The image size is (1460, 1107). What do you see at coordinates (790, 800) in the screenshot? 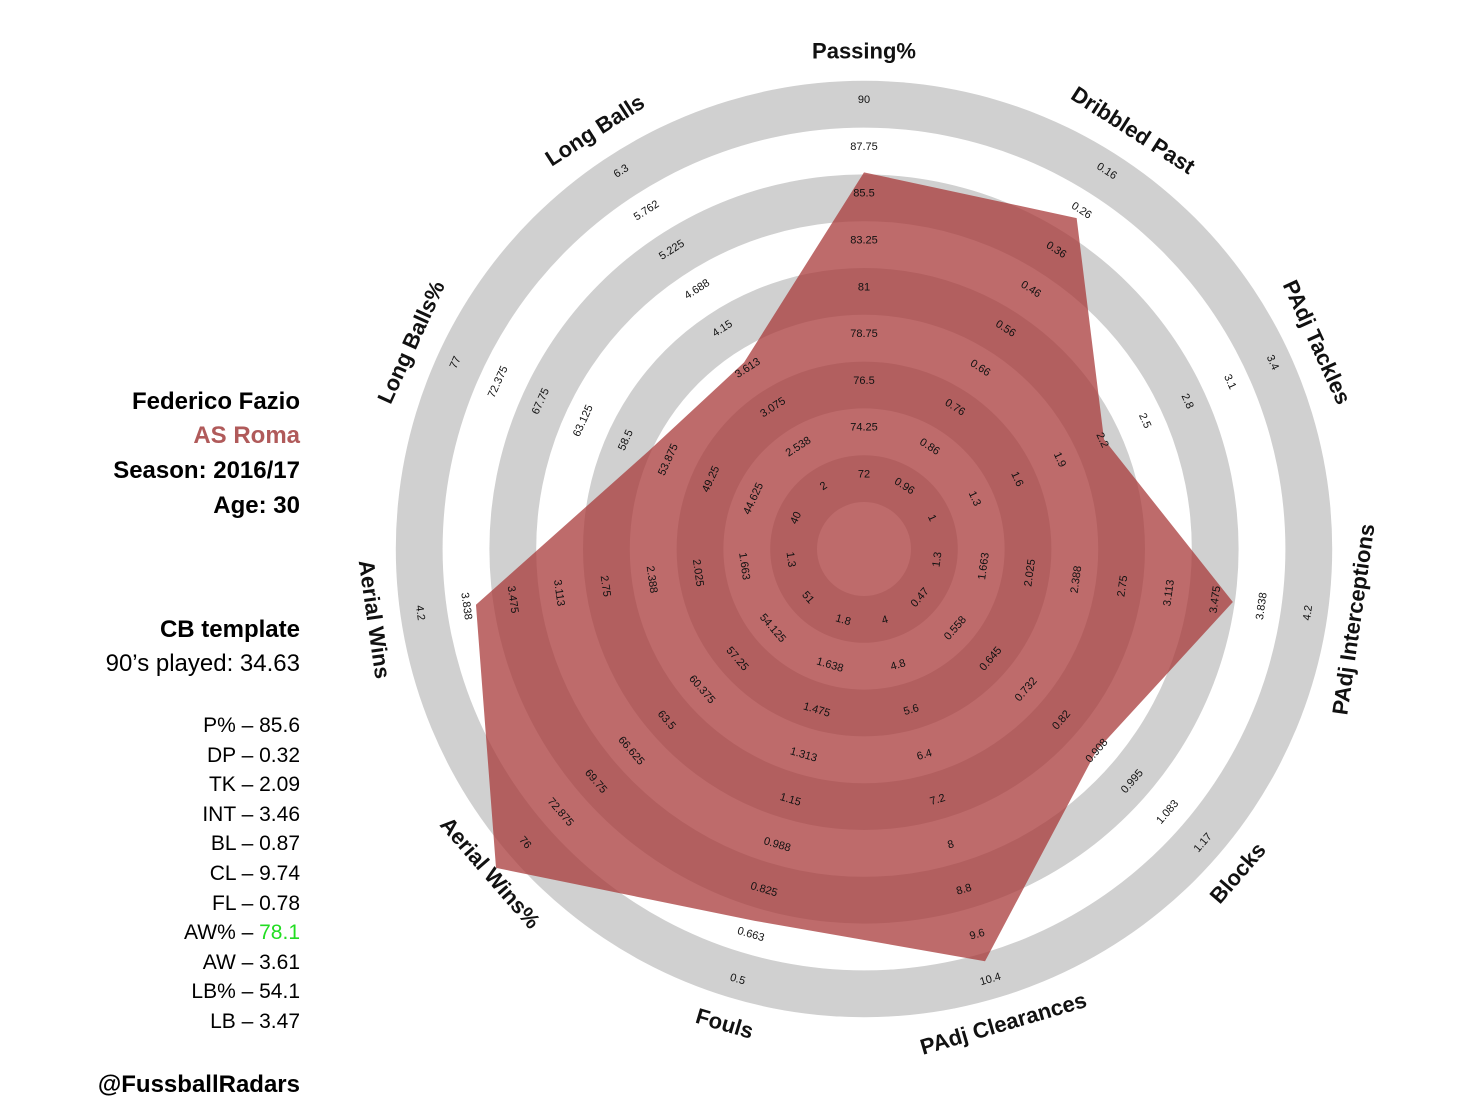
I see `tick-label: 1.15` at bounding box center [790, 800].